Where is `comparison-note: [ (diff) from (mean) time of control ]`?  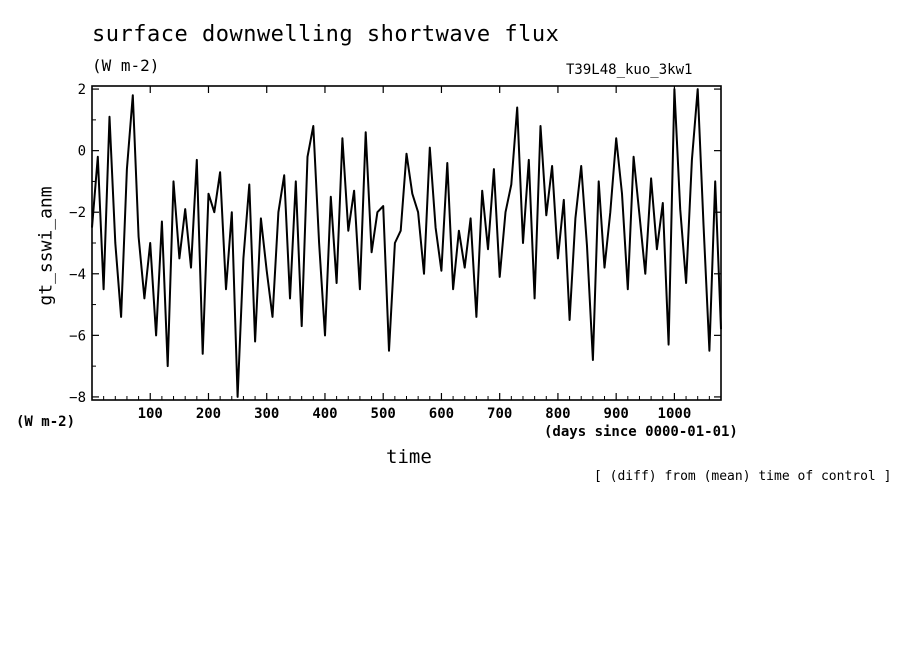 comparison-note: [ (diff) from (mean) time of control ] is located at coordinates (743, 476).